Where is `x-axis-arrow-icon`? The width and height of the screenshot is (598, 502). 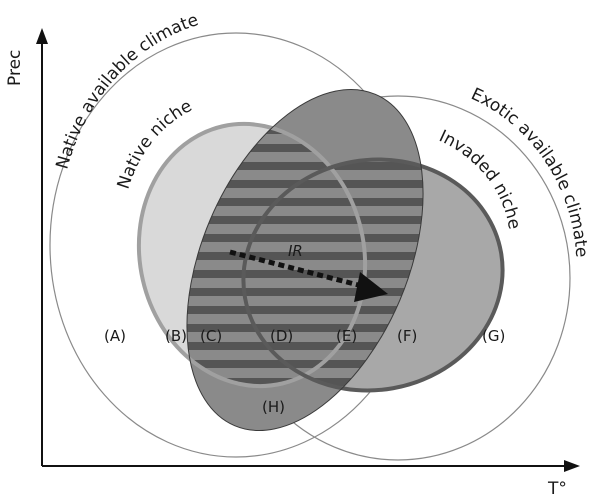
x-axis-arrow-icon is located at coordinates (572, 466).